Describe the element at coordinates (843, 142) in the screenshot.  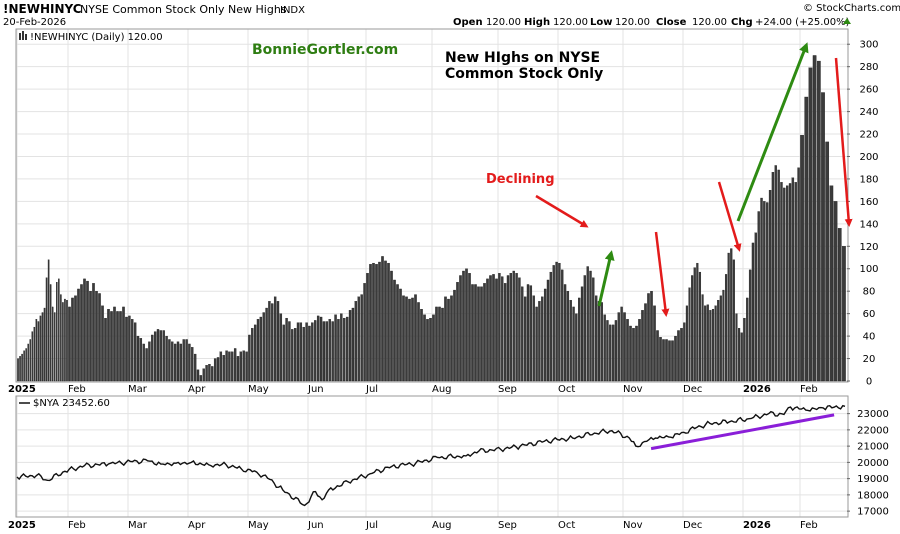
I see `red-arrow-feb` at that location.